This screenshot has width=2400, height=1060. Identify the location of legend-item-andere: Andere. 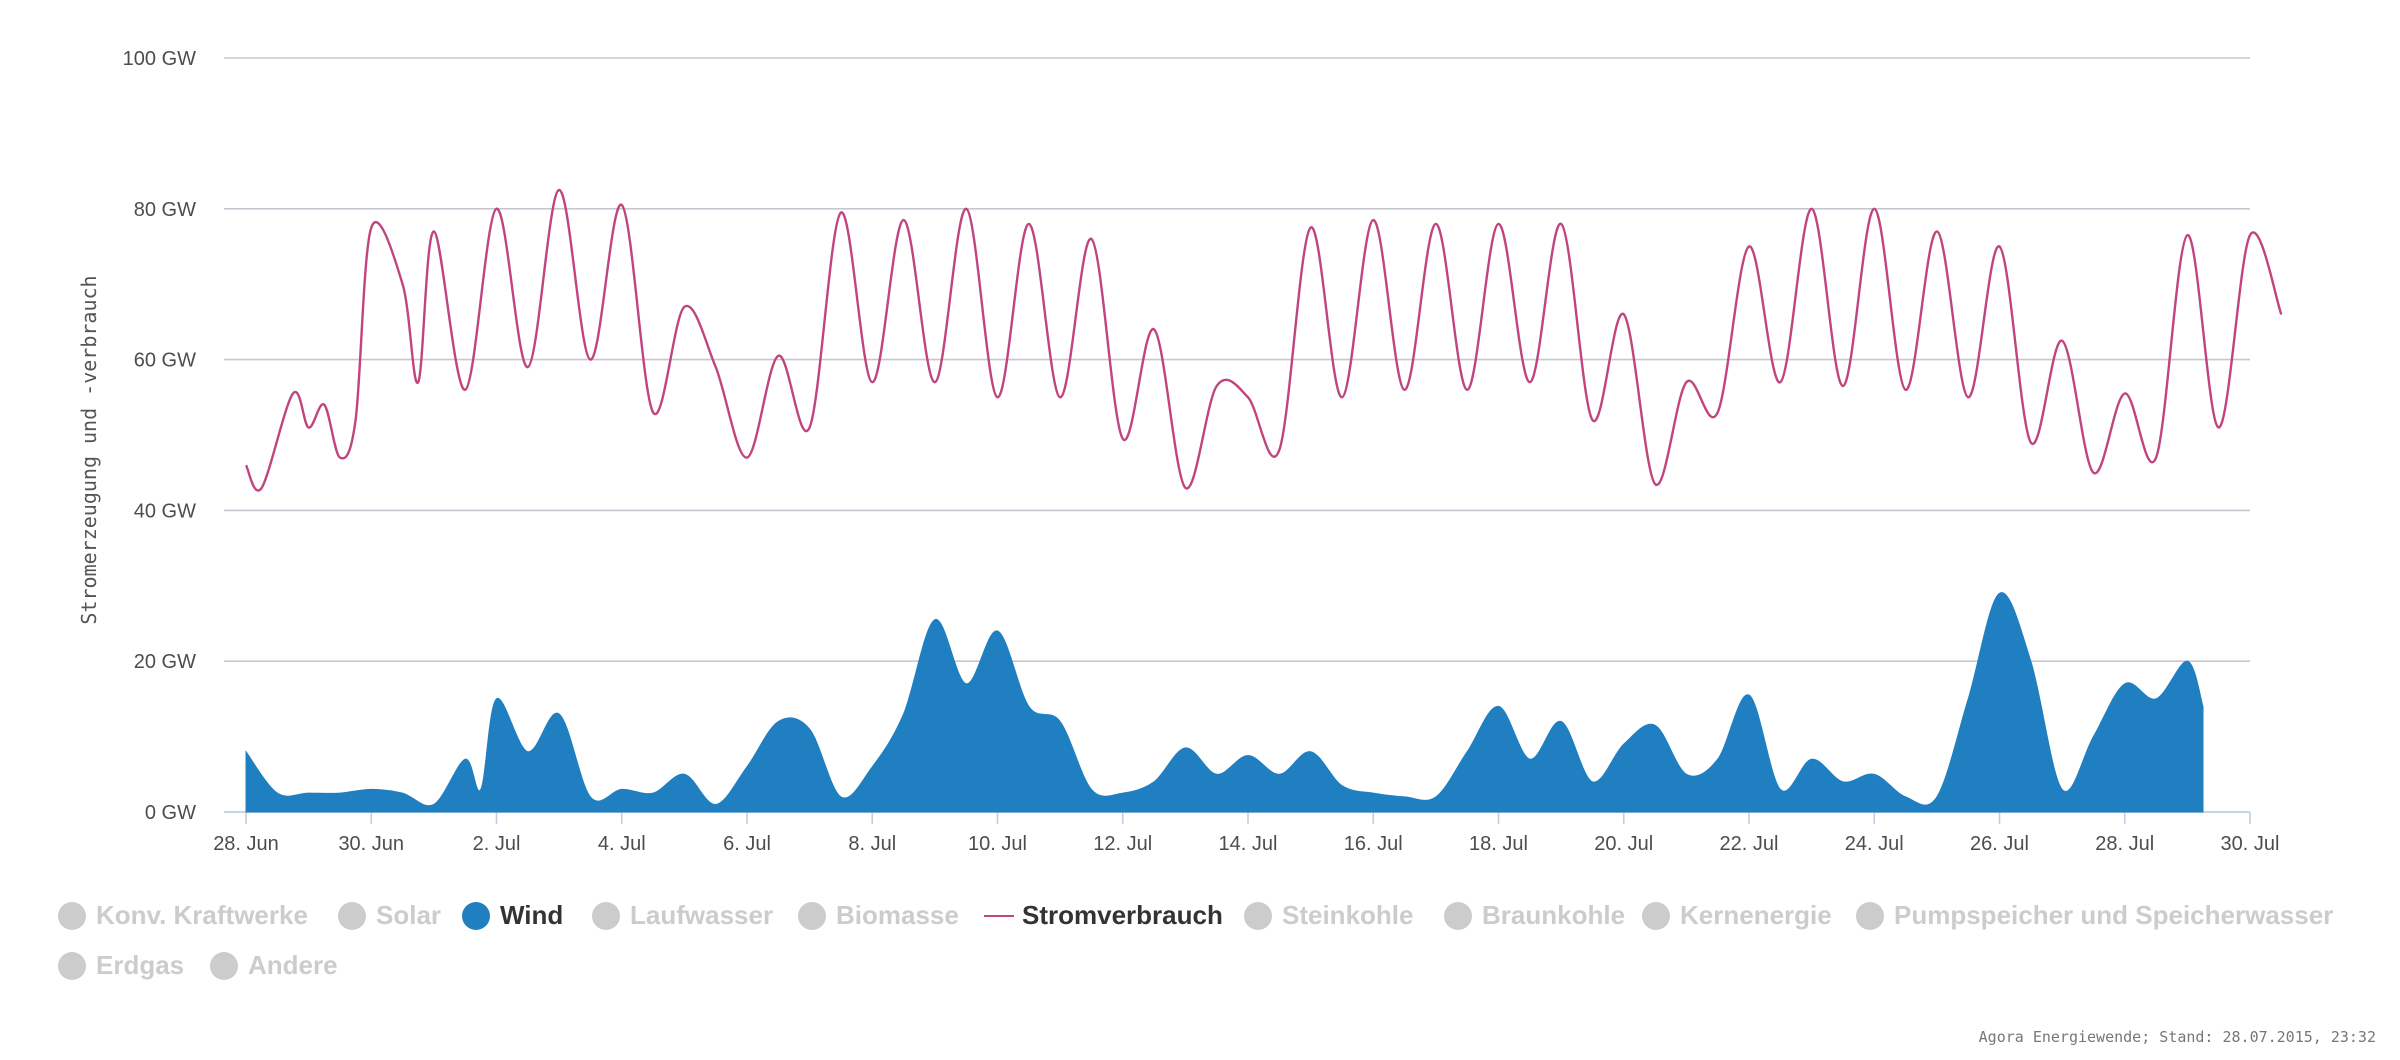
(274, 965).